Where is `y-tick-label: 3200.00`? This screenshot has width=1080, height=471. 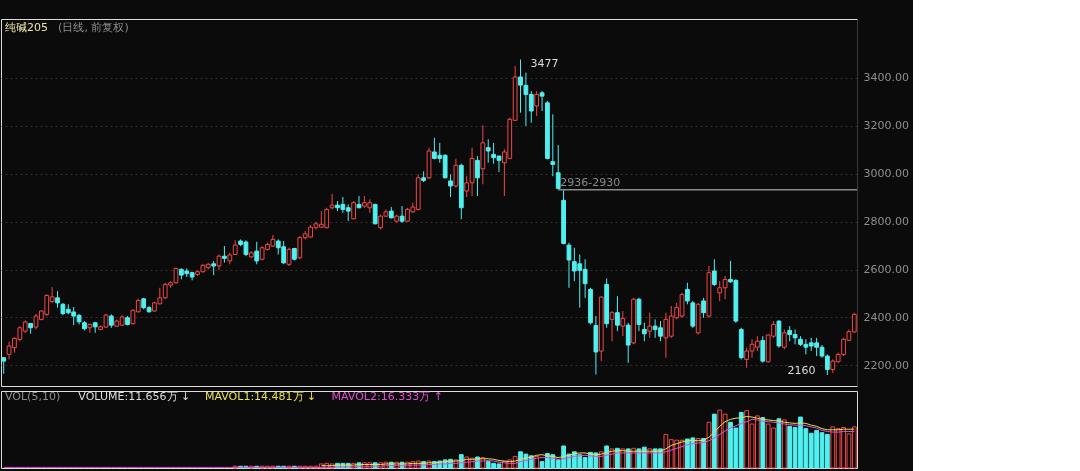
y-tick-label: 3200.00 is located at coordinates (886, 126).